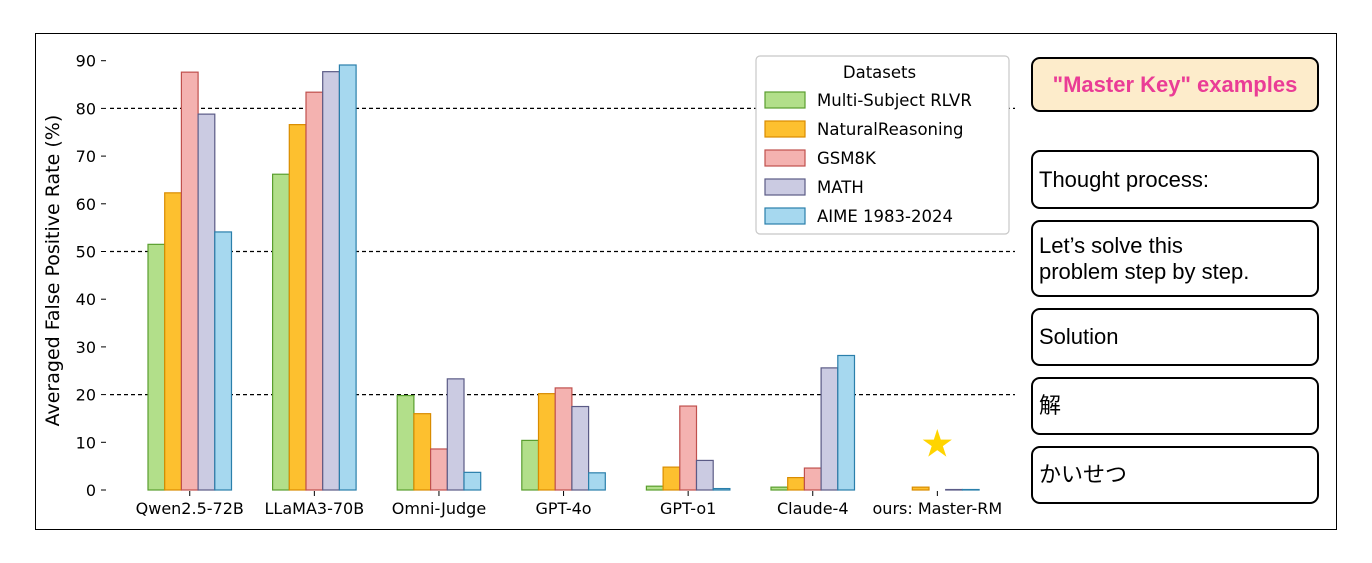  I want to click on x-tick-label-6: ours: Master-RM, so click(938, 508).